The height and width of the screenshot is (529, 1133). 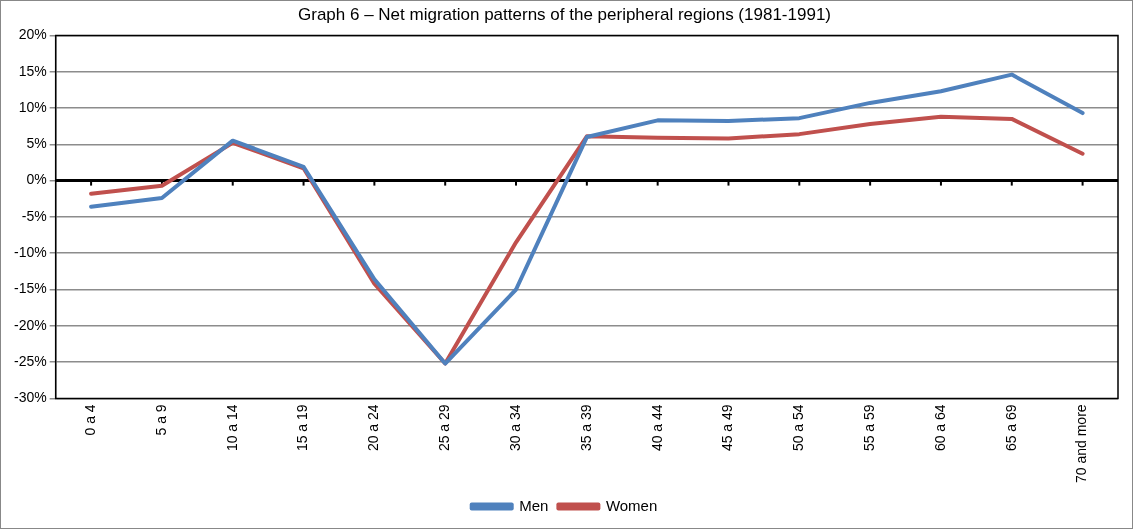 What do you see at coordinates (727, 428) in the screenshot?
I see `x-tick-label: 45 a 49` at bounding box center [727, 428].